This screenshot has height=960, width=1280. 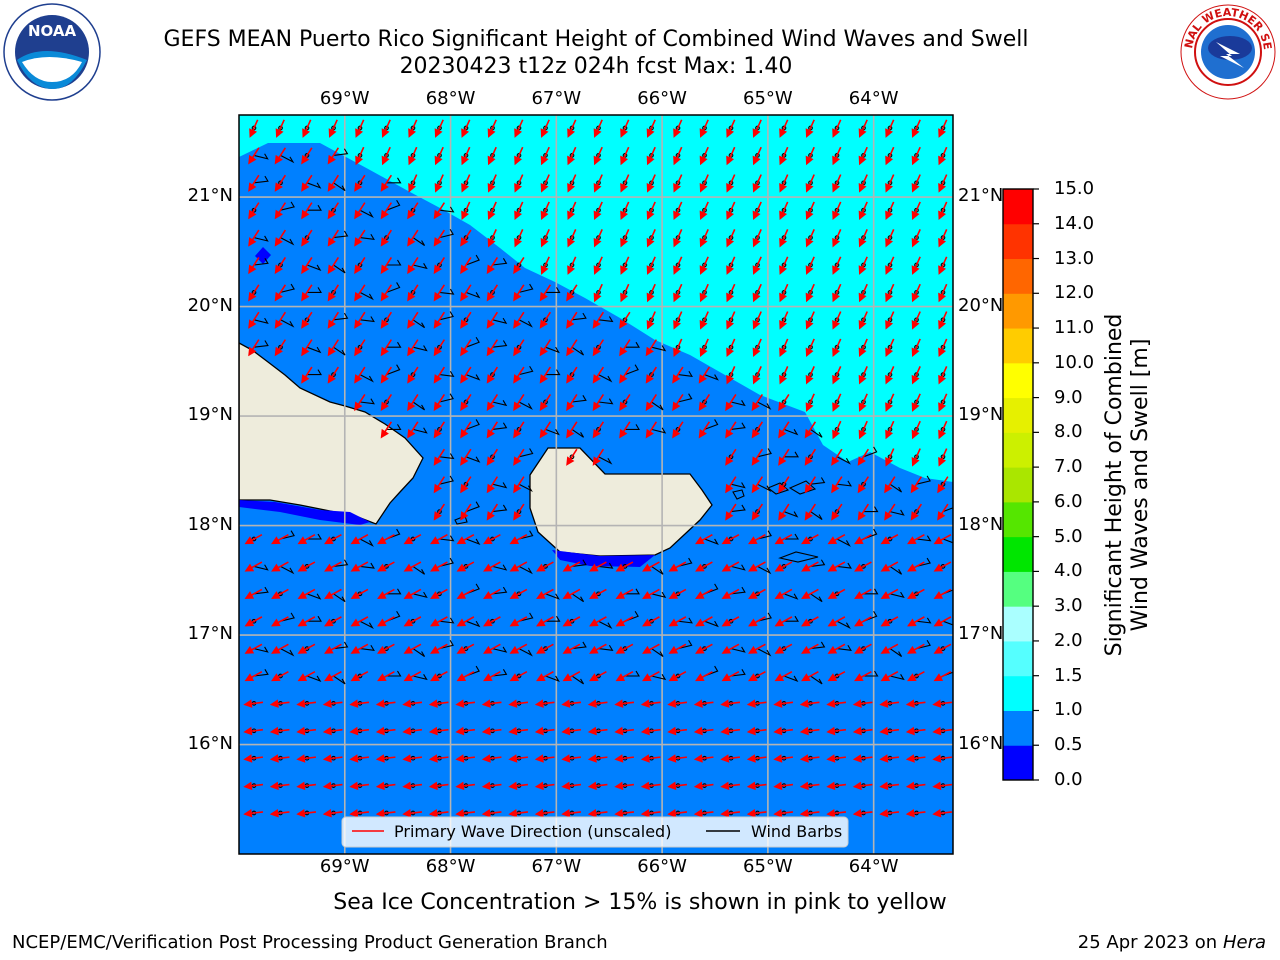 I want to click on colorbar-tick-label: 14.0, so click(x=1074, y=223).